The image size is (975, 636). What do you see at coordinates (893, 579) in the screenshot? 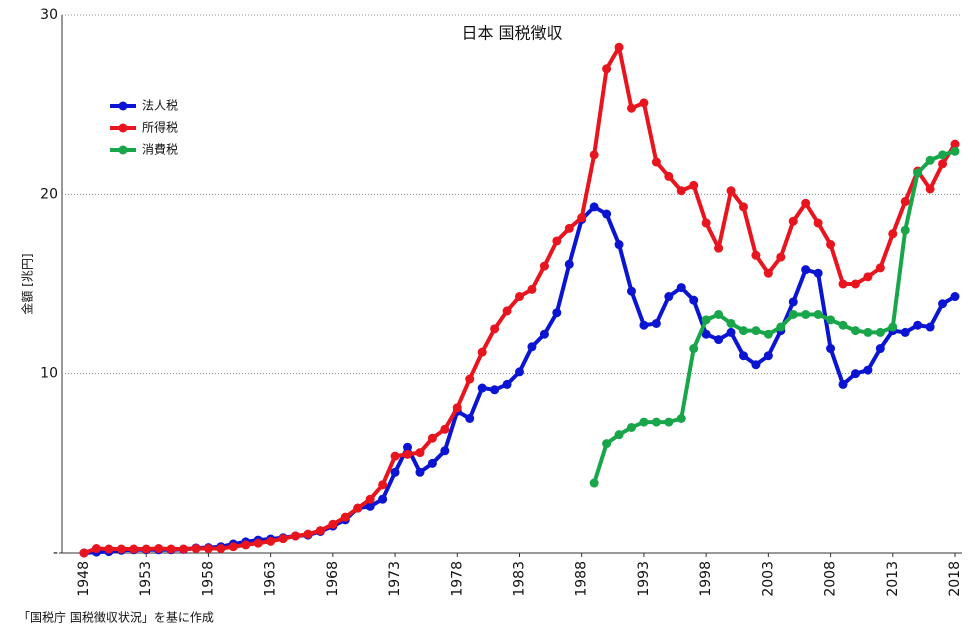
I see `x-tick-label: 2013` at bounding box center [893, 579].